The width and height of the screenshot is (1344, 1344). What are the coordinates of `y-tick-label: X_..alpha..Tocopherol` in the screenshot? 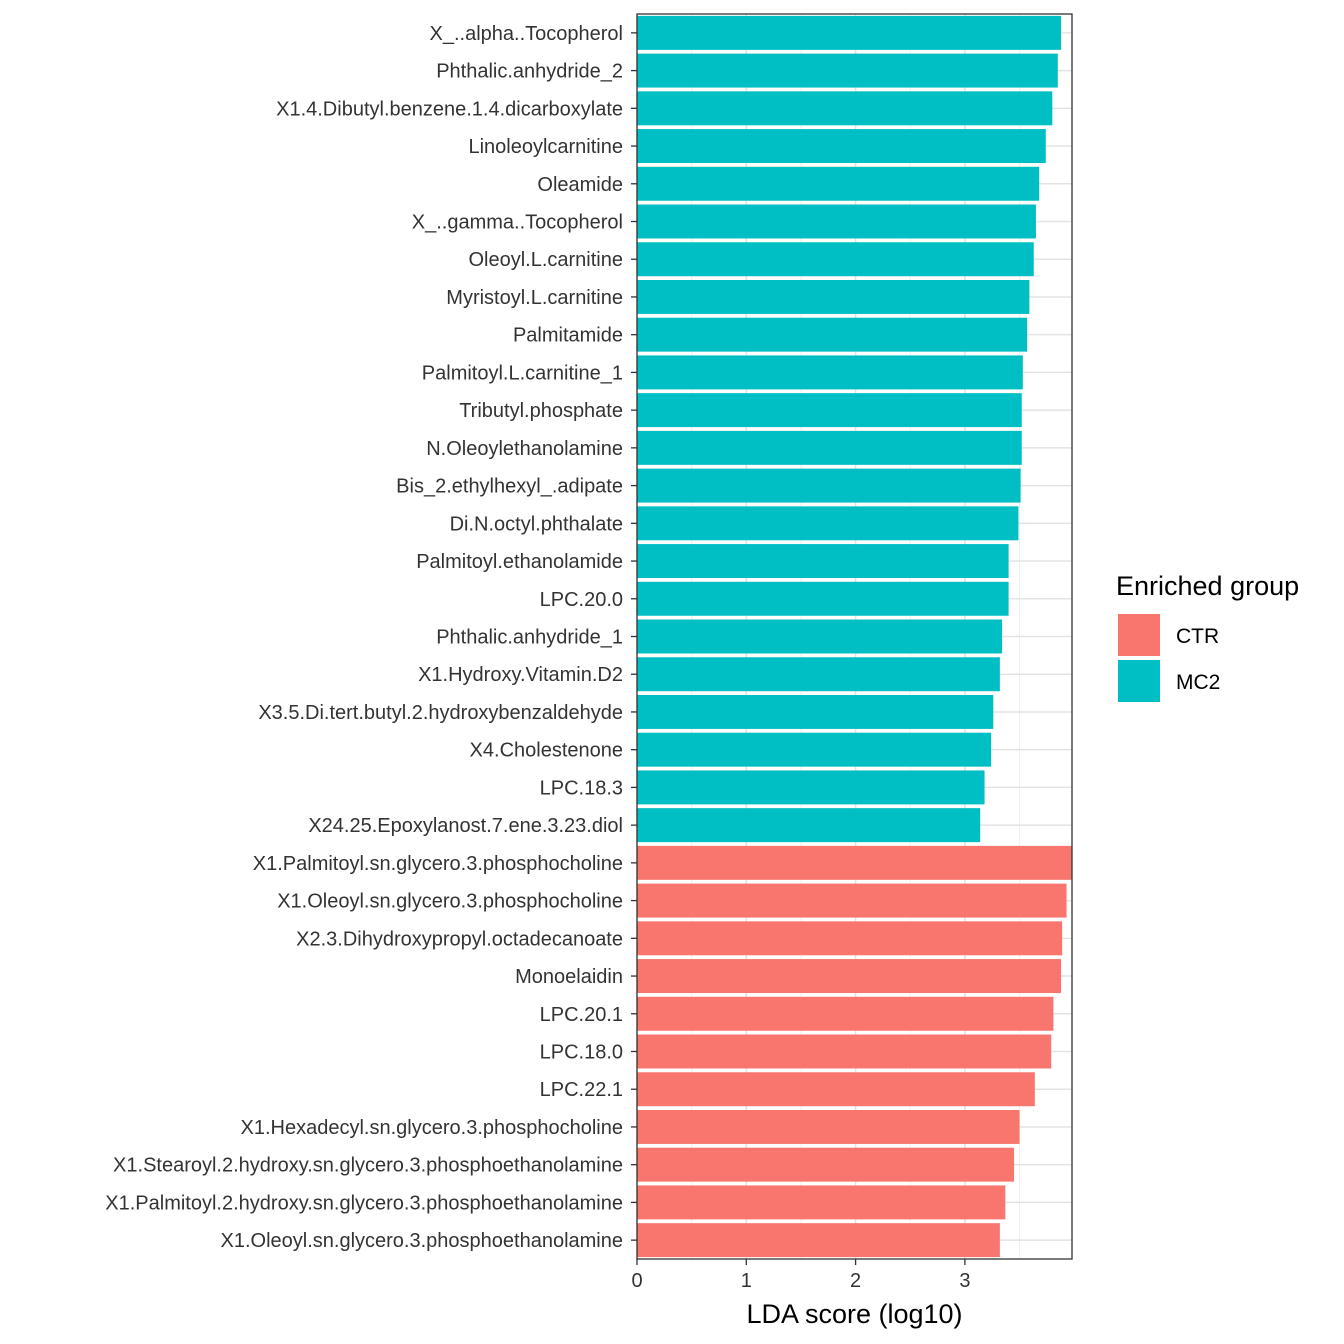 It's located at (526, 34).